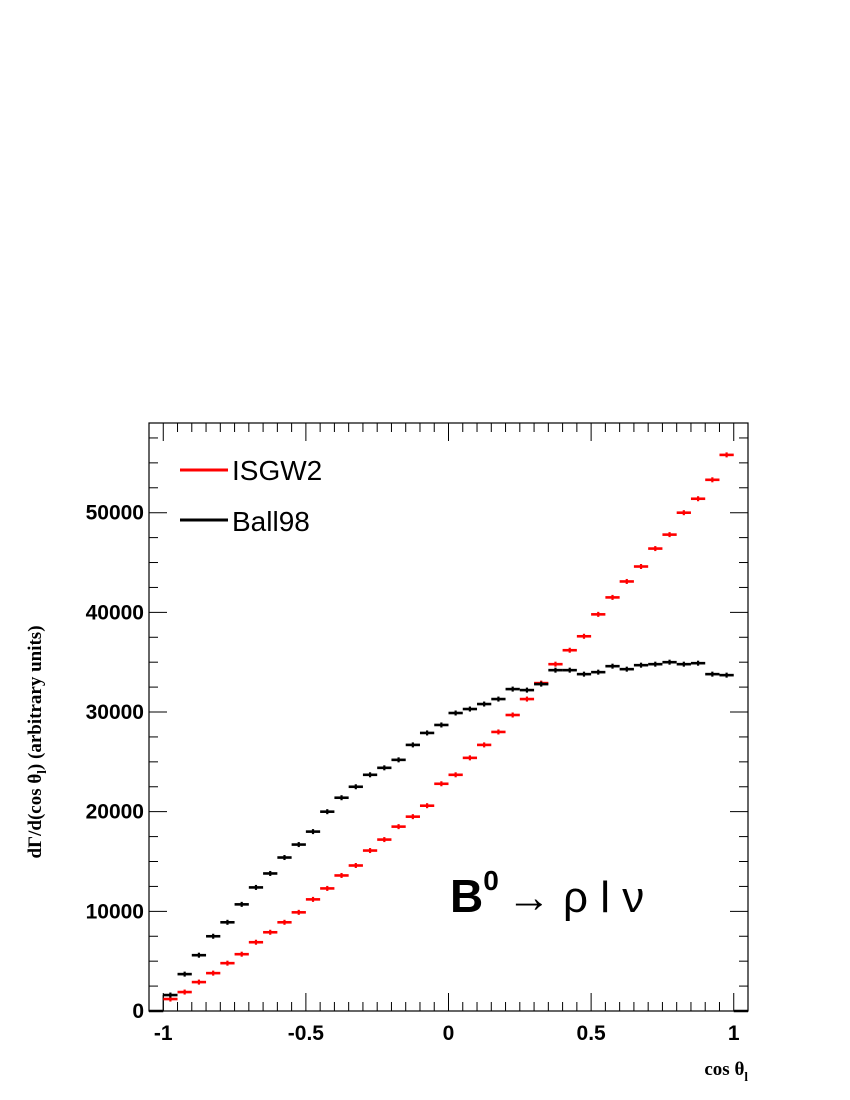 The height and width of the screenshot is (1100, 850). I want to click on x-axis-title-main: cos θ, so click(724, 1069).